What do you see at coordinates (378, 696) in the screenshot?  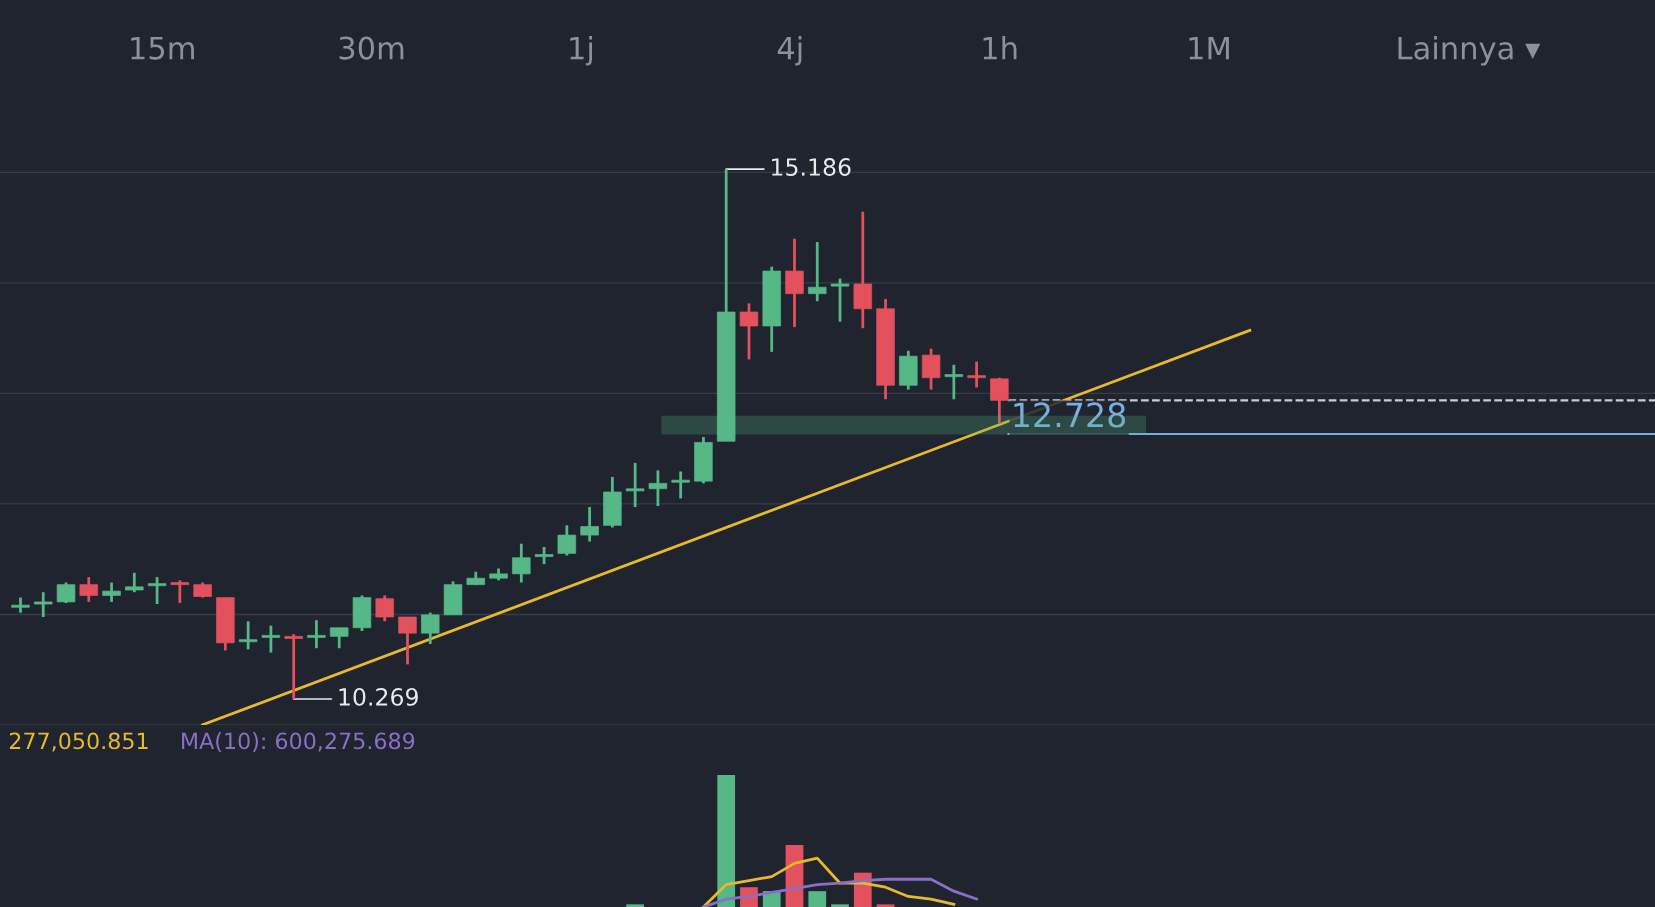 I see `annotation: 10.269` at bounding box center [378, 696].